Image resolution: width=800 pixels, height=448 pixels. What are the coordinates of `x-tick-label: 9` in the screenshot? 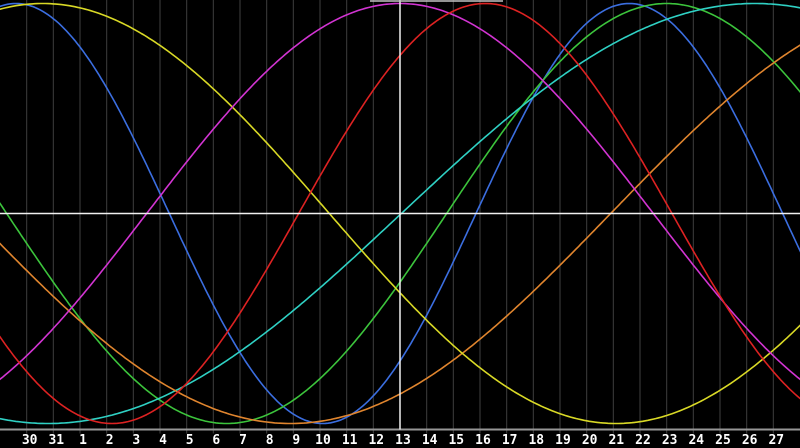 It's located at (296, 440).